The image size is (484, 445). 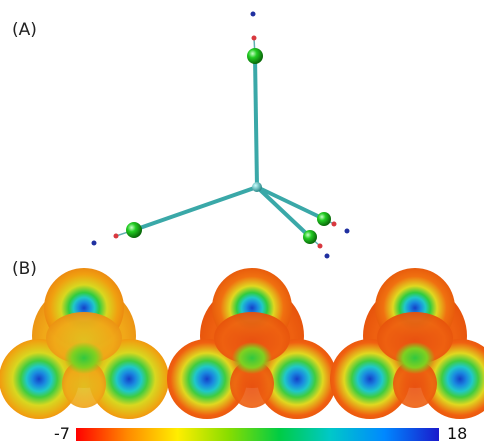 I want to click on point-red-left, so click(x=116, y=236).